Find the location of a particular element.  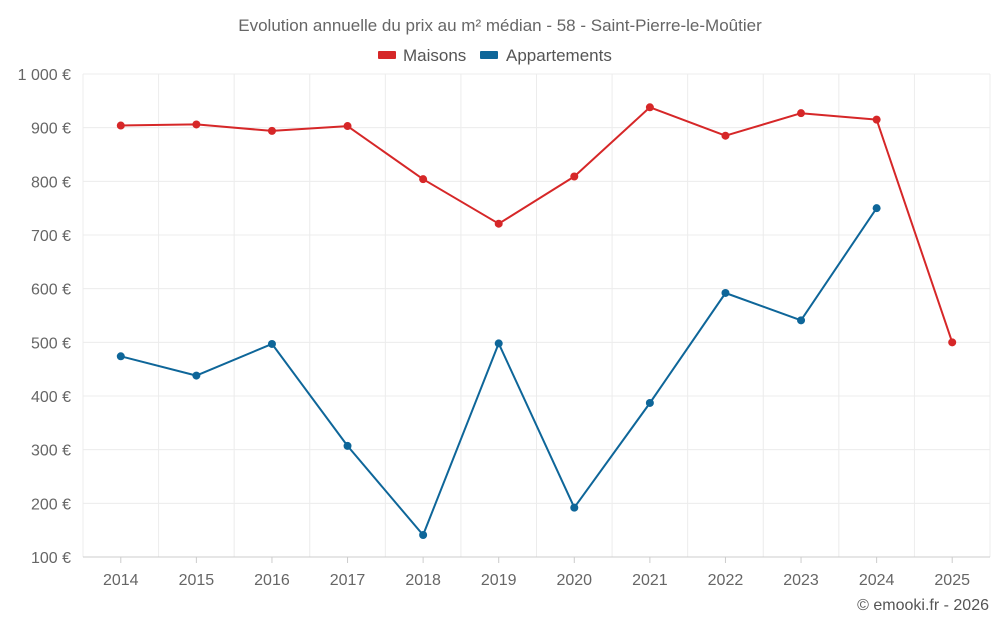

y-tick-label: 500 € is located at coordinates (51, 343).